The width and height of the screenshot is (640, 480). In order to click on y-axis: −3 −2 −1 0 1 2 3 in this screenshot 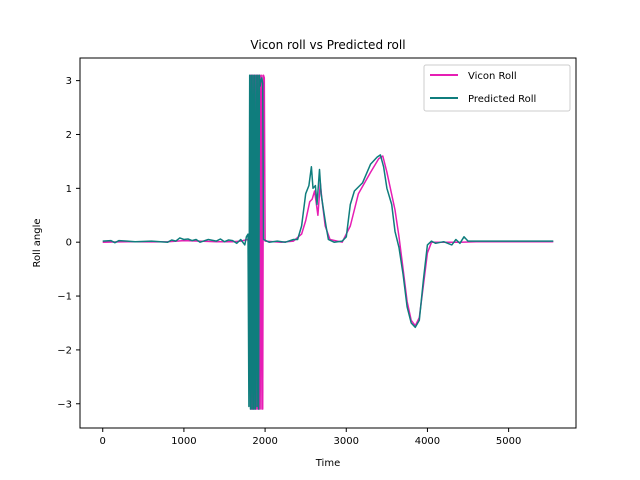, I will do `click(68, 243)`.